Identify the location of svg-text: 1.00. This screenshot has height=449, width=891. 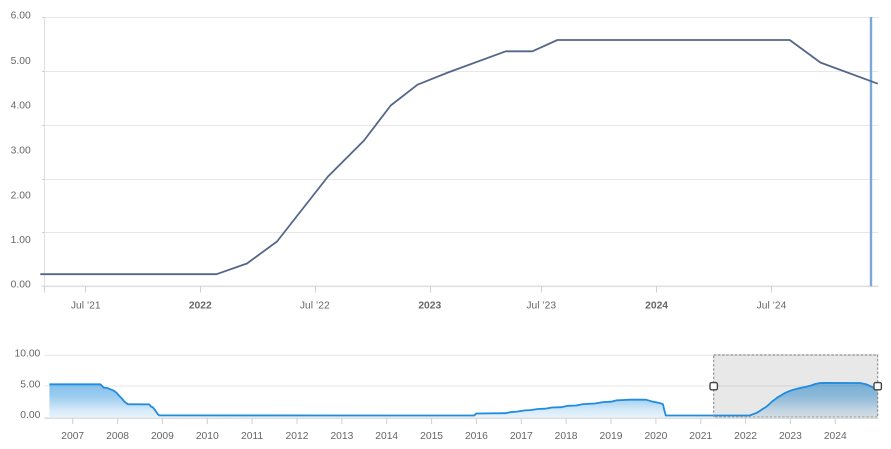
(21, 240).